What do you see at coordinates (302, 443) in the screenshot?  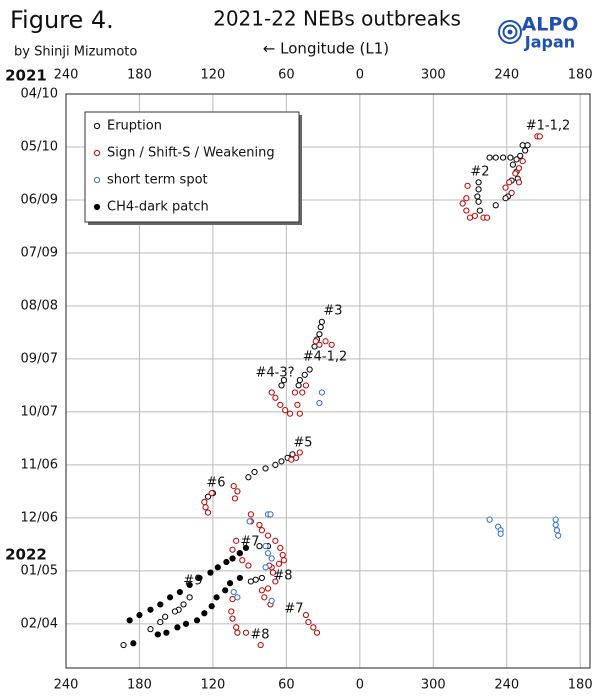 I see `annotation: #5` at bounding box center [302, 443].